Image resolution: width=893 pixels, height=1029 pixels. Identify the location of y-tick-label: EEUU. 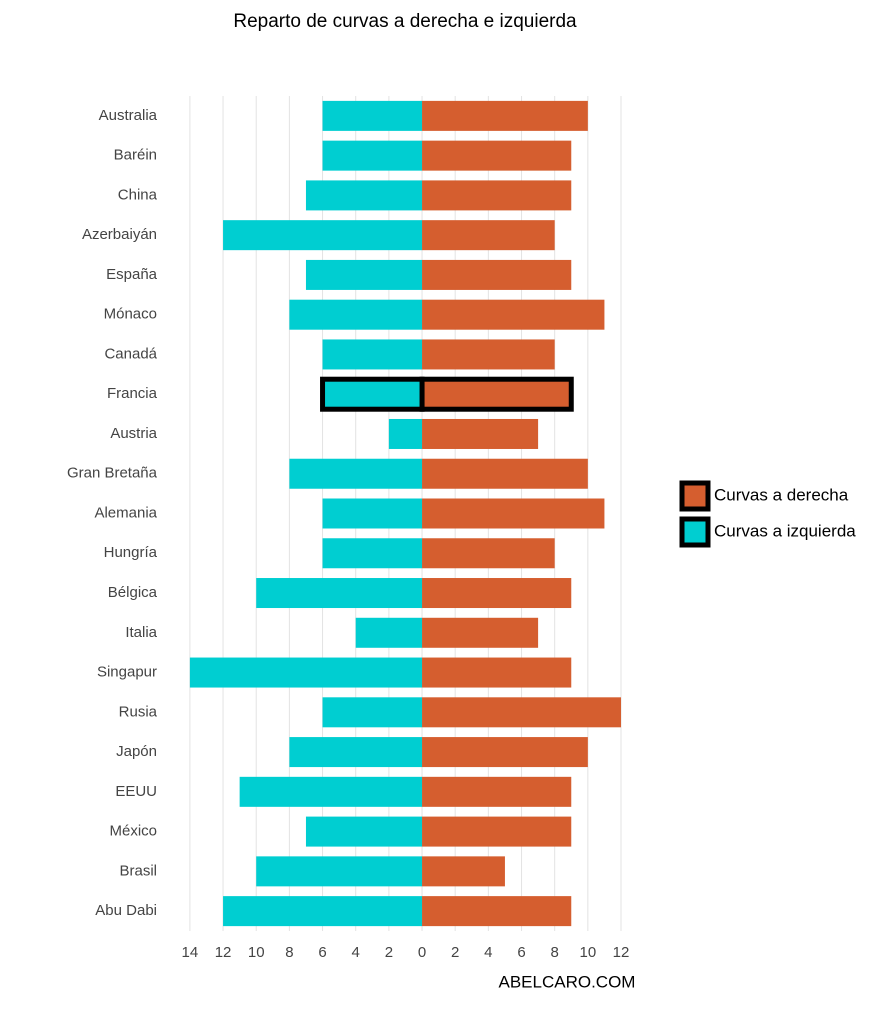
(136, 791).